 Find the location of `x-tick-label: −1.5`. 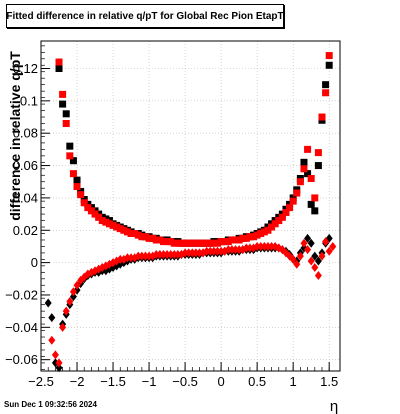

x-tick-label: −1.5 is located at coordinates (113, 381).